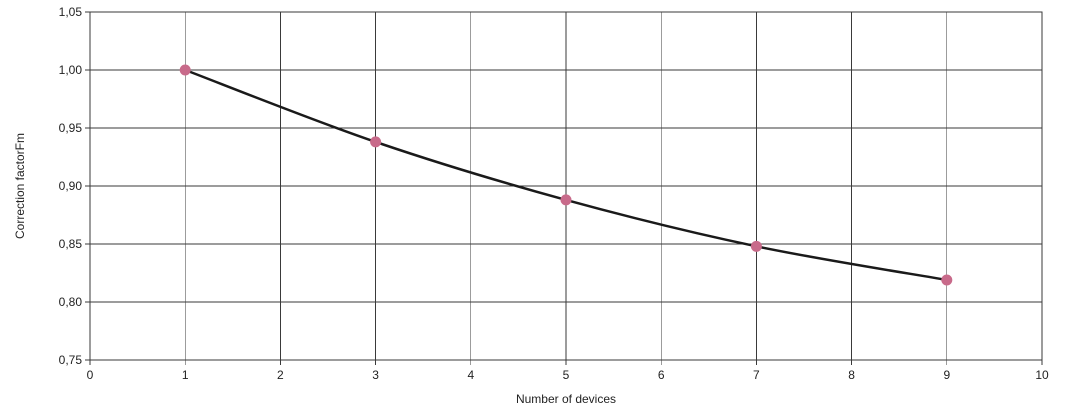 The width and height of the screenshot is (1065, 410). What do you see at coordinates (71, 12) in the screenshot?
I see `y-tick-label: 1,05` at bounding box center [71, 12].